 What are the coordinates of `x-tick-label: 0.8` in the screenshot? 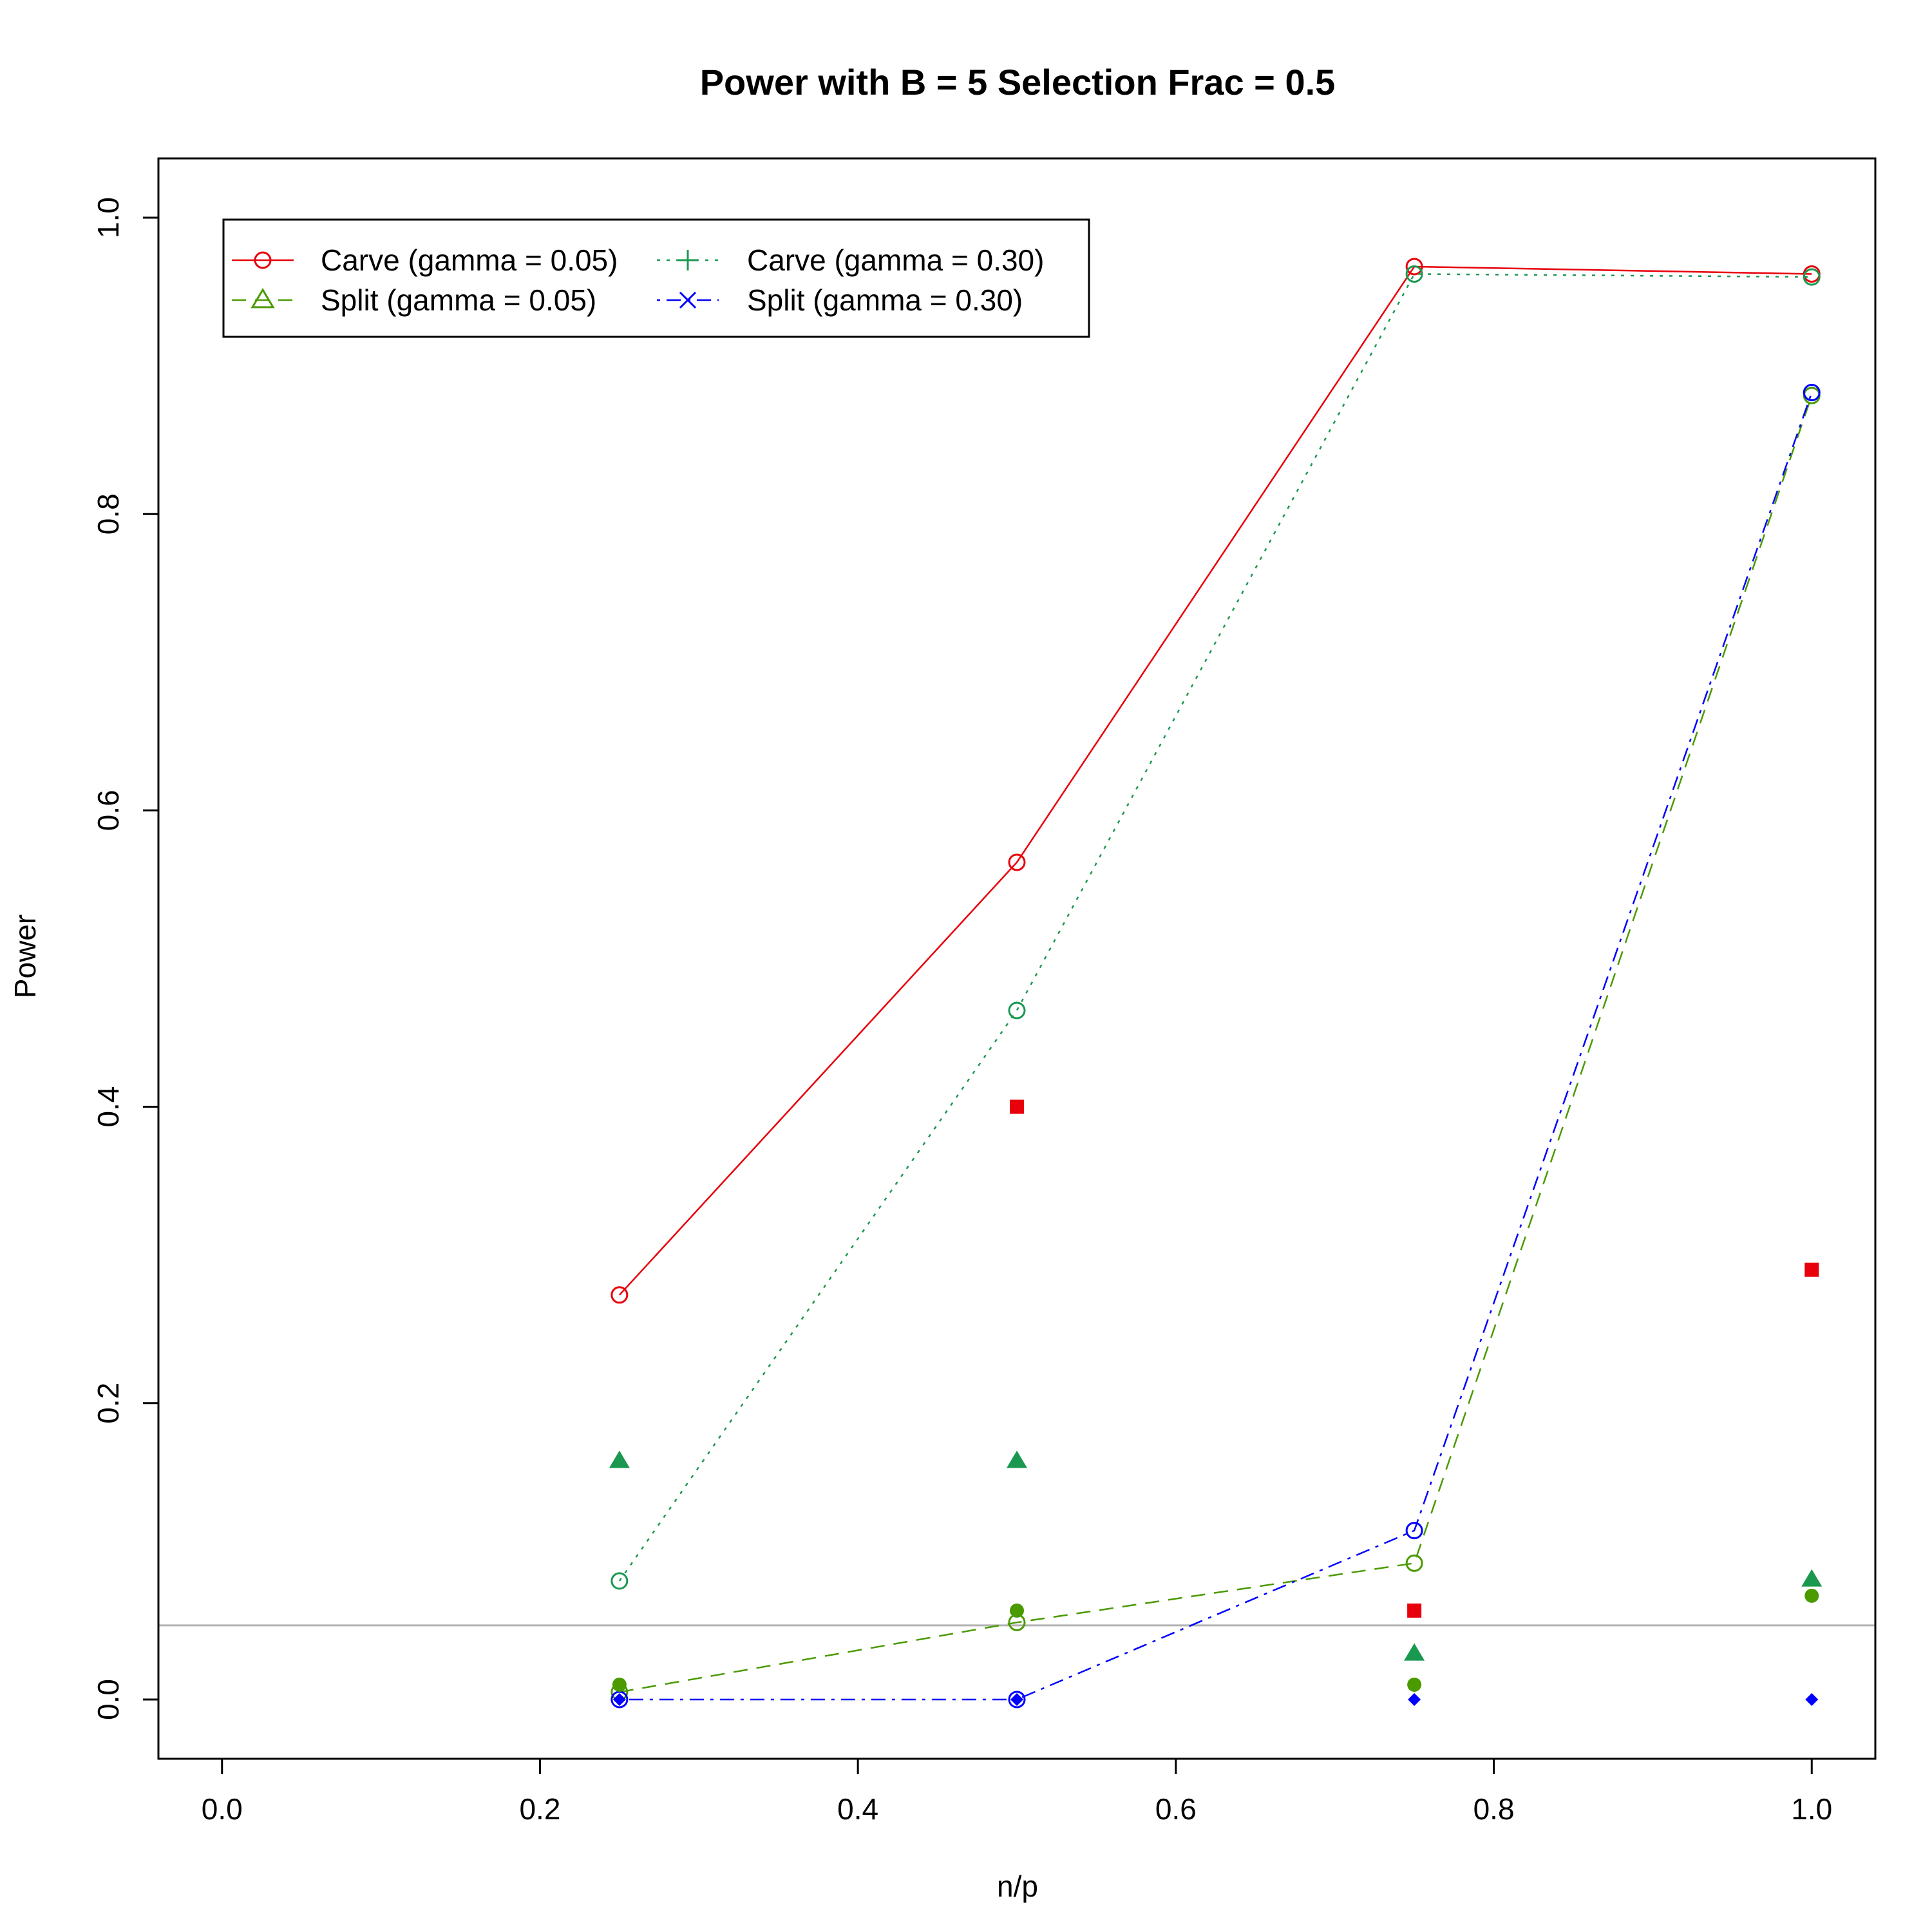 It's located at (1494, 1809).